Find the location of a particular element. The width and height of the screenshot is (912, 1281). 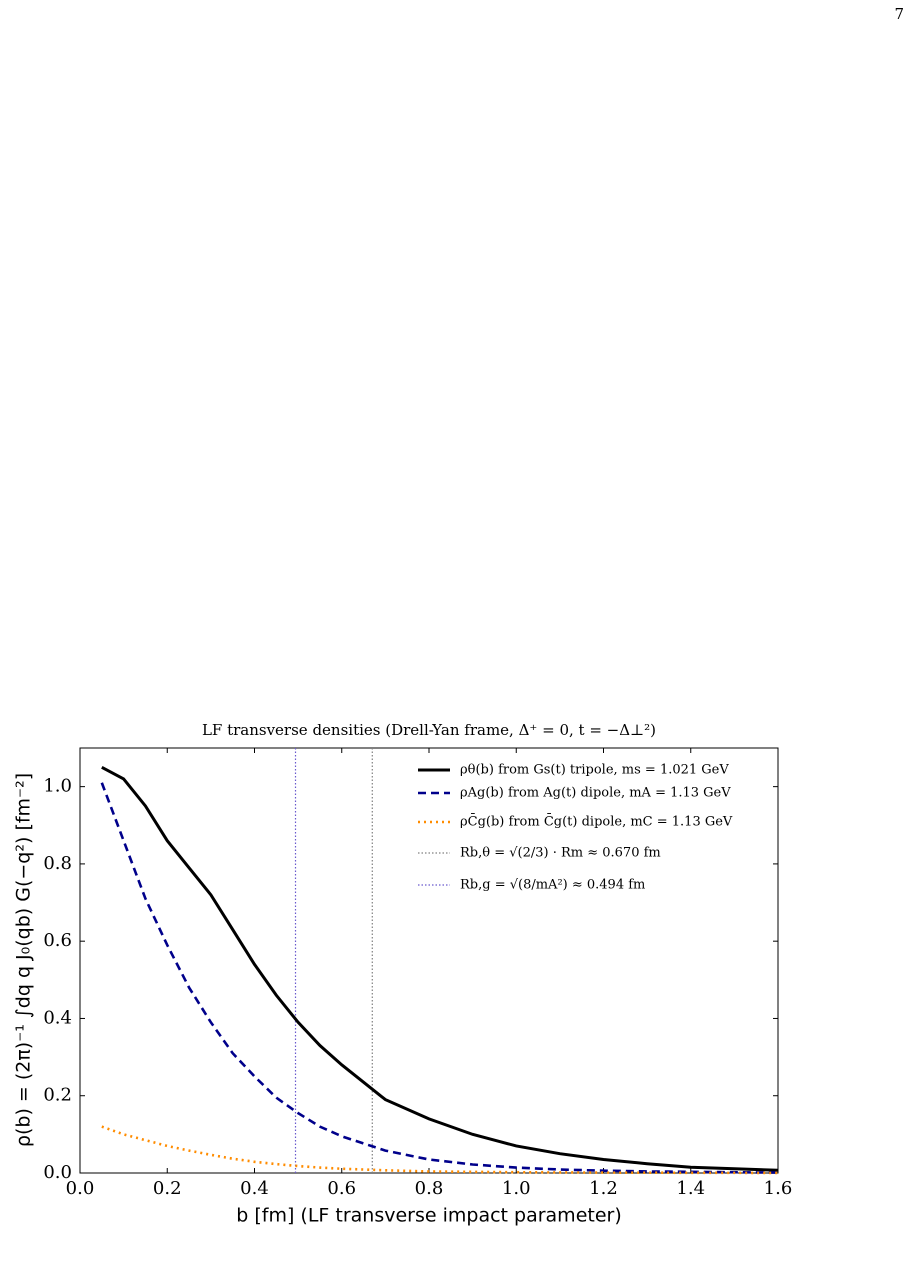

y-tick-label: 0.2 is located at coordinates (57, 1095).